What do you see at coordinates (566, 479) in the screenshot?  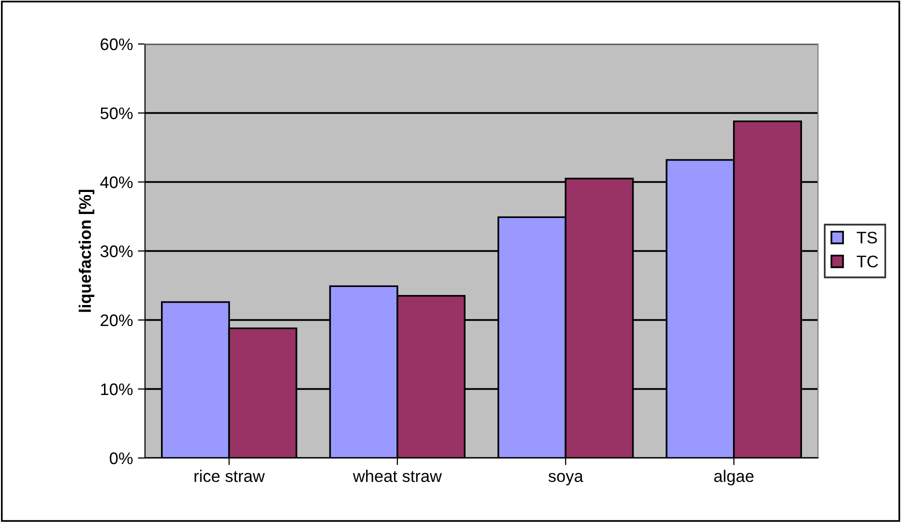 I see `x-tick-label: soya` at bounding box center [566, 479].